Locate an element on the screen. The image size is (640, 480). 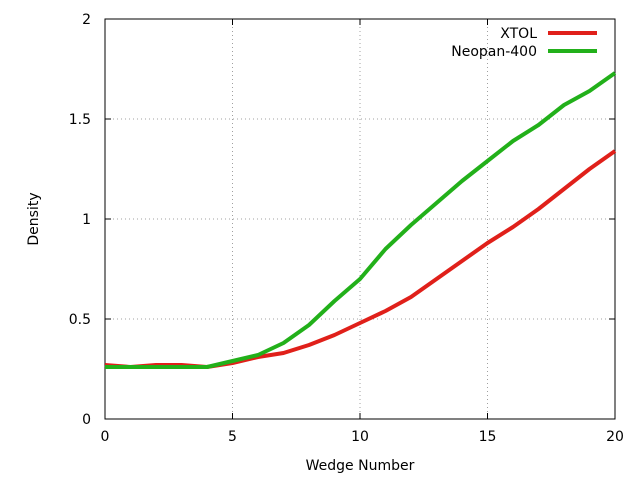
x-tick-label: 10 is located at coordinates (360, 437).